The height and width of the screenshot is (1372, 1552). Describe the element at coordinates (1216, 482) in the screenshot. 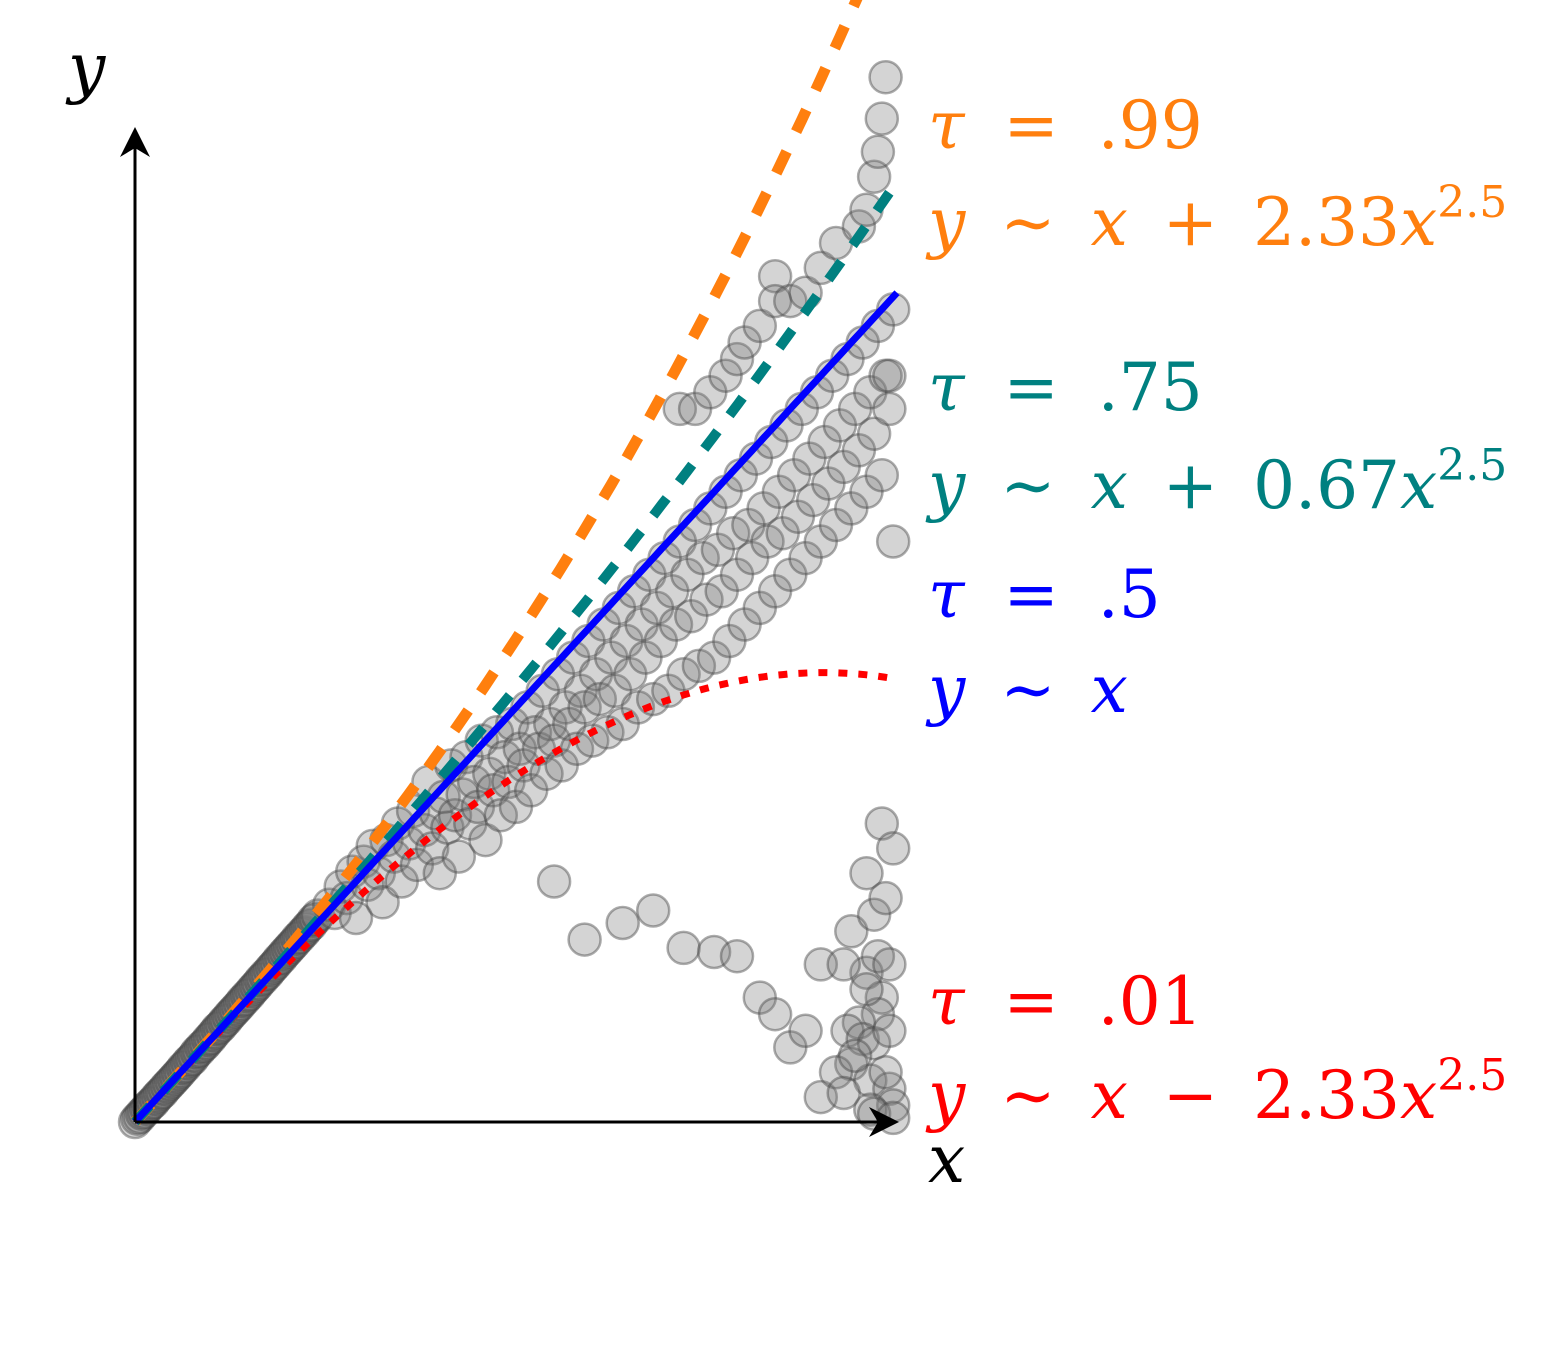

I see `svg-text:y ∼ x +: y ∼ x + 0.67x2.5` at that location.